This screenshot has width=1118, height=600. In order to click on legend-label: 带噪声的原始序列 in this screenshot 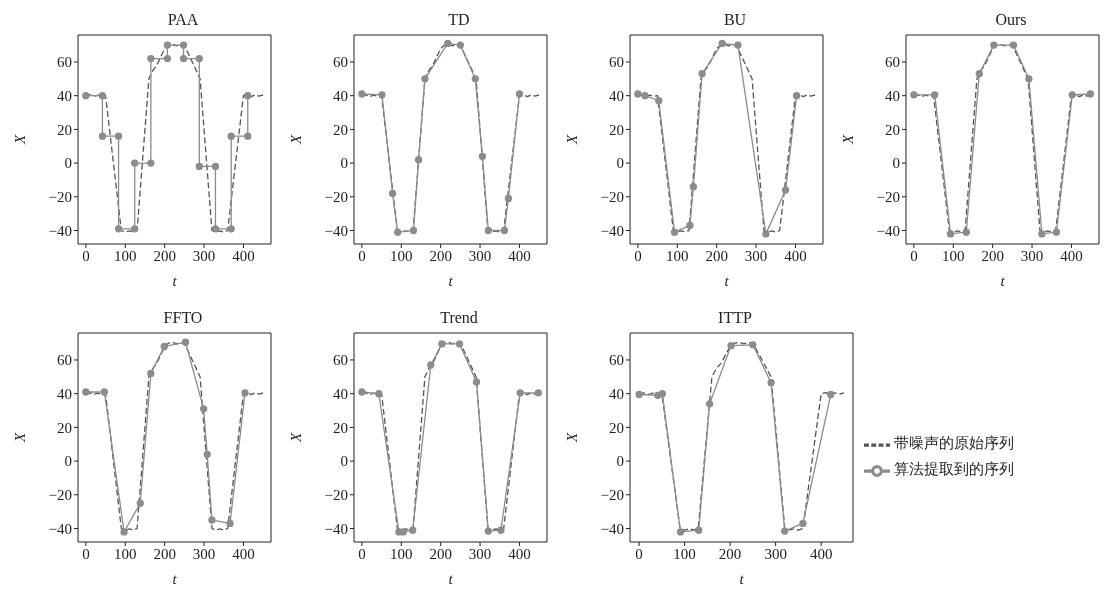, I will do `click(954, 443)`.